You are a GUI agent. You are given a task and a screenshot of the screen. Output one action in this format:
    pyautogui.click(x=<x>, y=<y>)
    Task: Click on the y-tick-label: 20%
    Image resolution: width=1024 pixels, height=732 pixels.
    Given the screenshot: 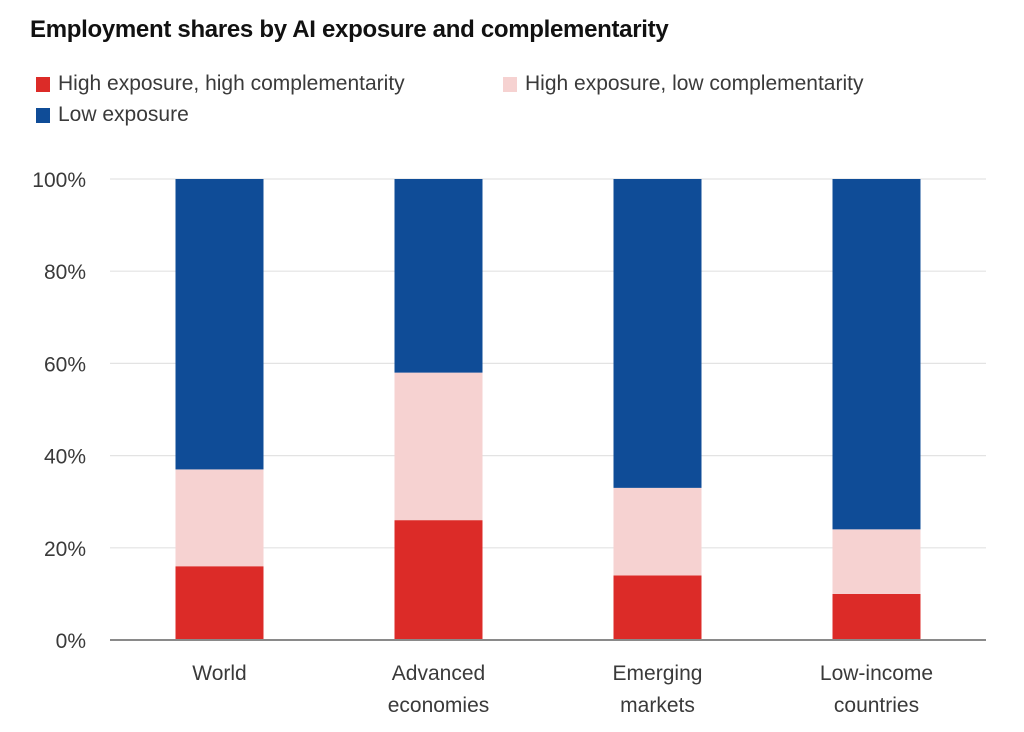 What is the action you would take?
    pyautogui.click(x=65, y=549)
    